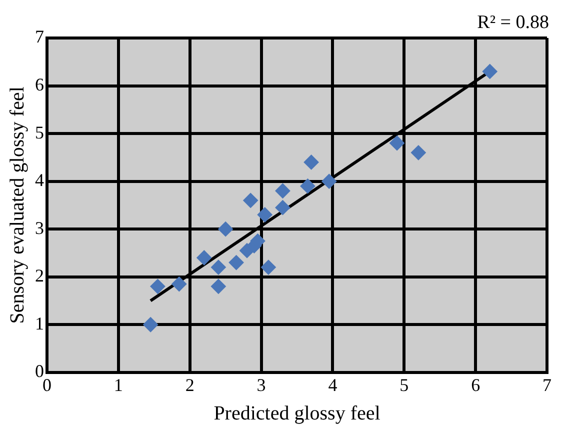  I want to click on y-tick-label: 7, so click(39, 36).